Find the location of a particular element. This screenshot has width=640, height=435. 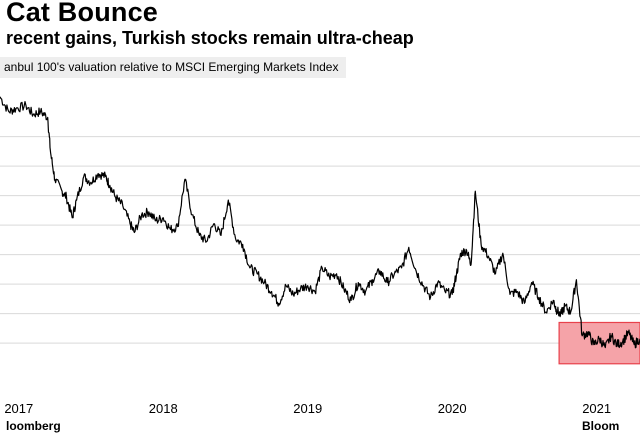

x-tick-label-2021: 2021 is located at coordinates (596, 408).